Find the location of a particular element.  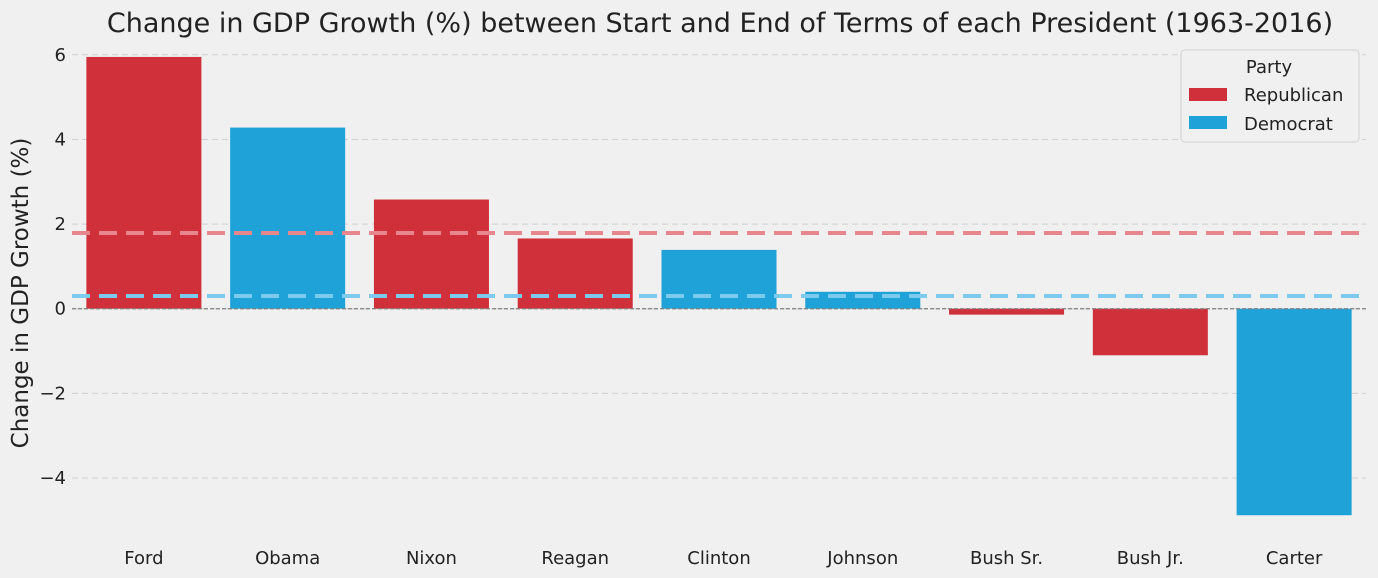

bar-bush-sr is located at coordinates (1007, 311).